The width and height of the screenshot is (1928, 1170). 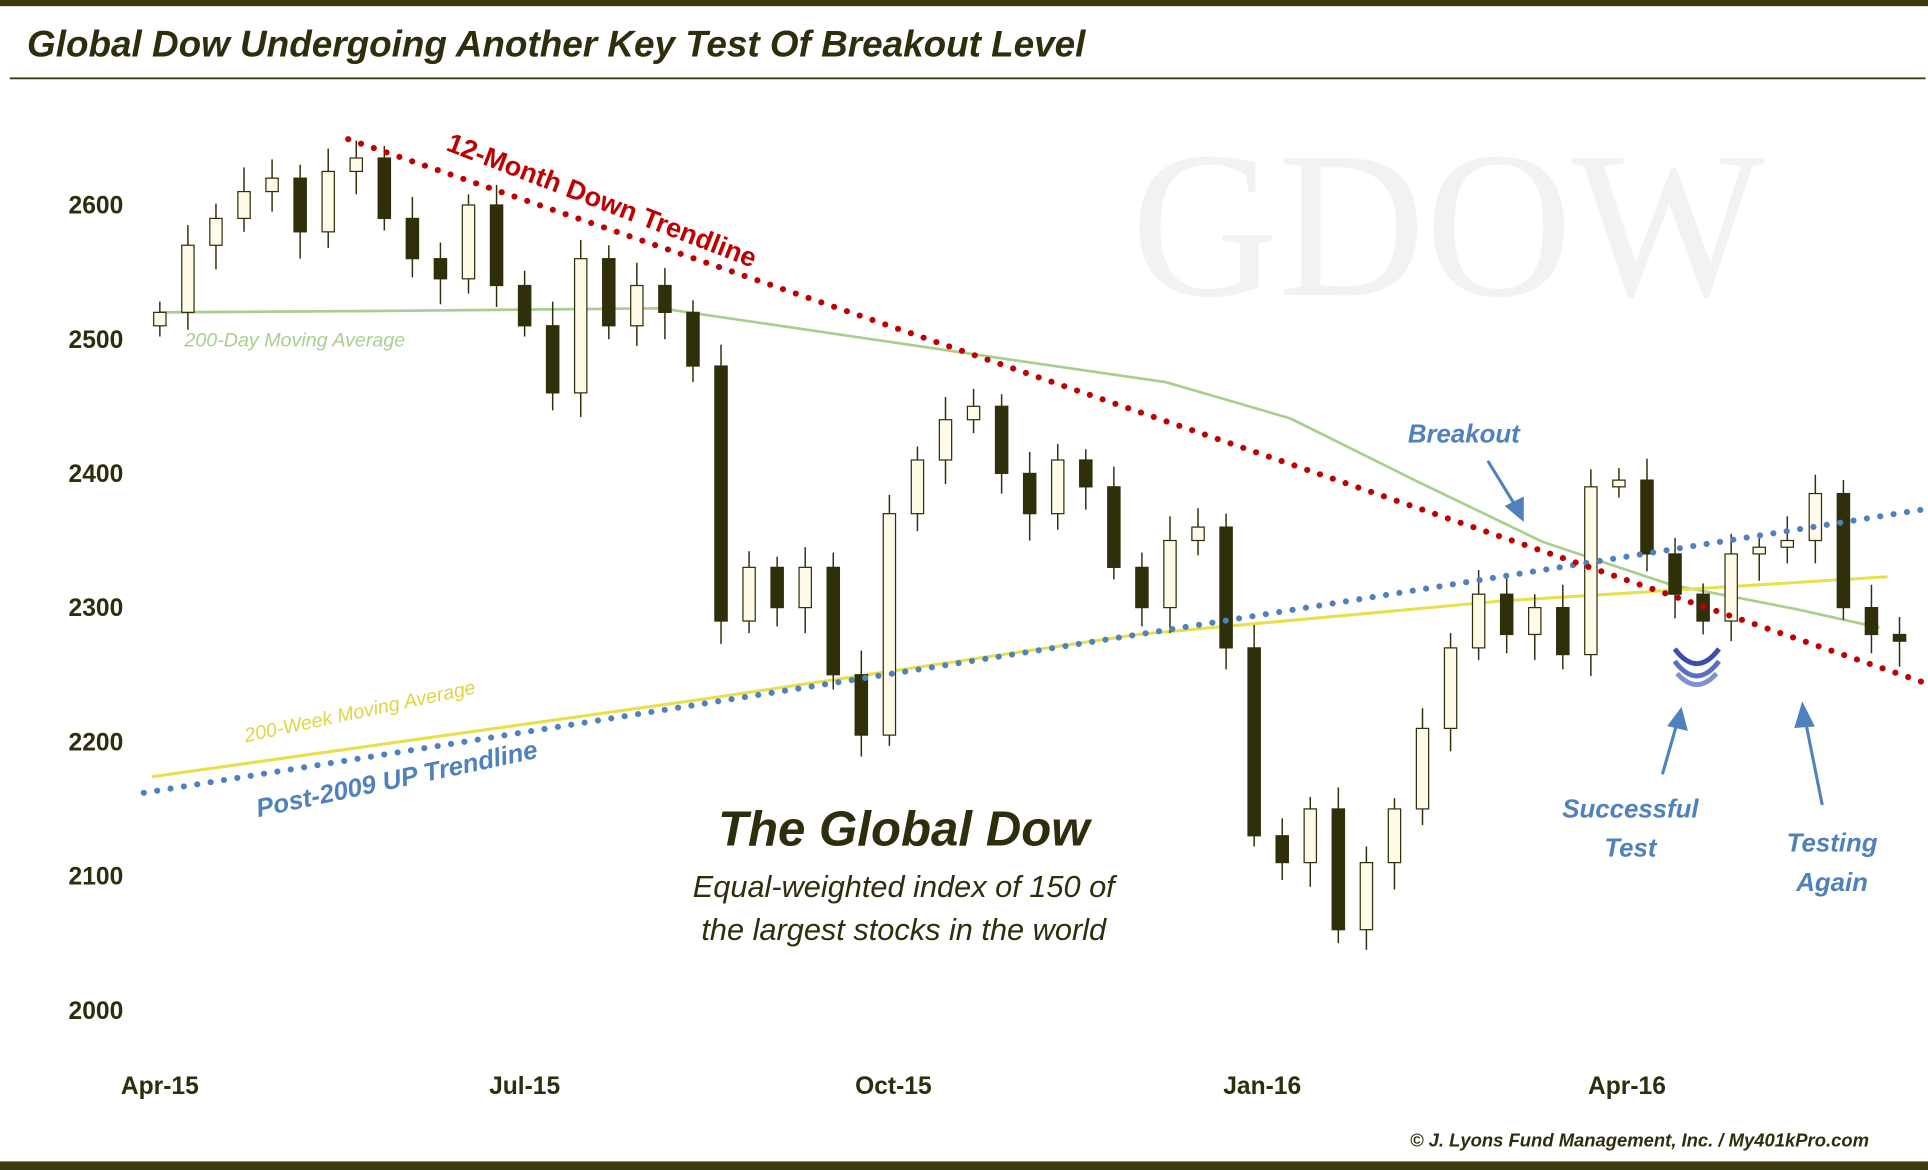 What do you see at coordinates (1630, 809) in the screenshot?
I see `successful-test-label-1: Successful` at bounding box center [1630, 809].